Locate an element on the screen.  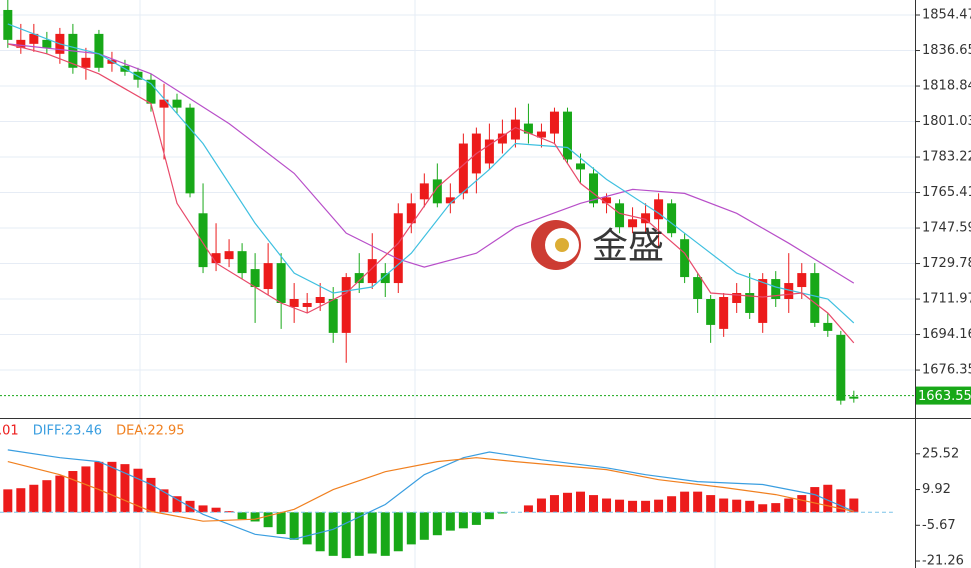
y-tick-label: 1836.65 is located at coordinates (946, 50).